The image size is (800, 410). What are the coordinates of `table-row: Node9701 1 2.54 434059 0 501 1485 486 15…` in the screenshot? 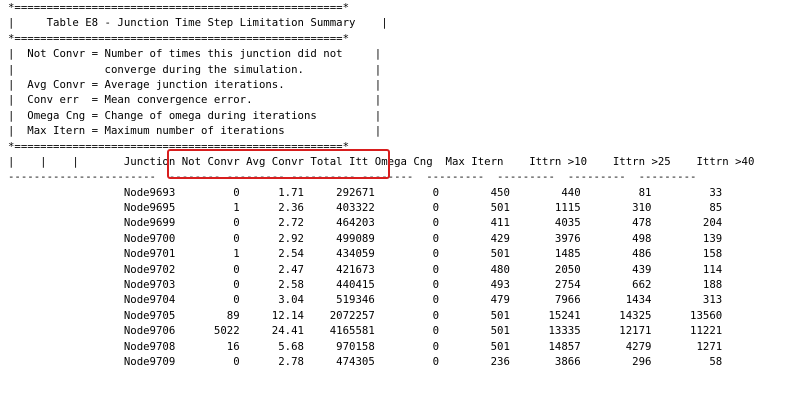 It's located at (365, 254).